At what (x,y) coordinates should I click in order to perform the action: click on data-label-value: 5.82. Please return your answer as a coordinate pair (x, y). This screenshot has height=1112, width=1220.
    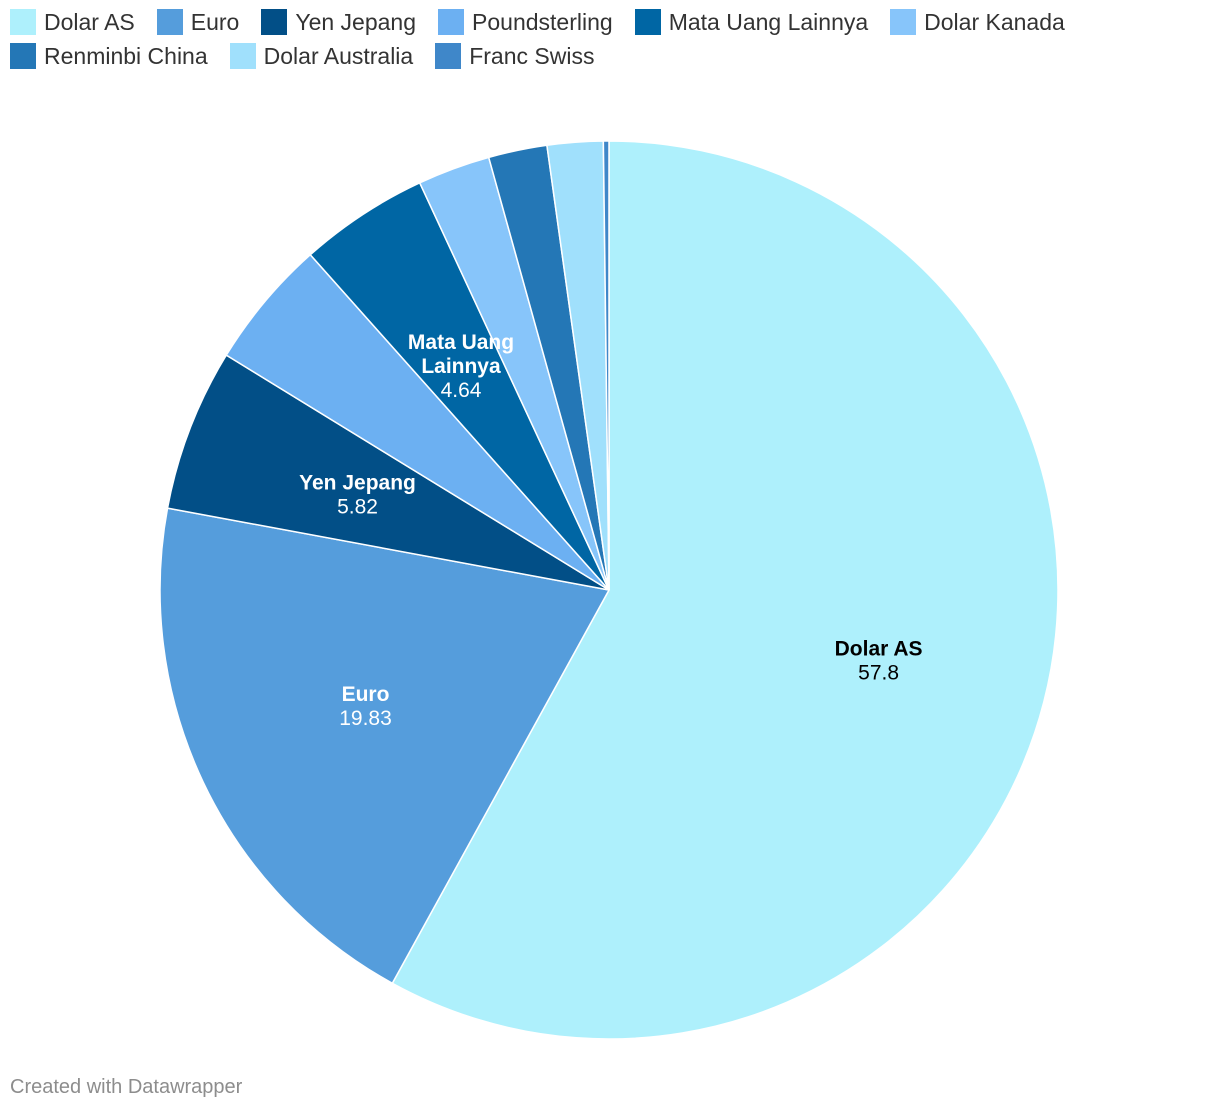
    Looking at the image, I should click on (357, 506).